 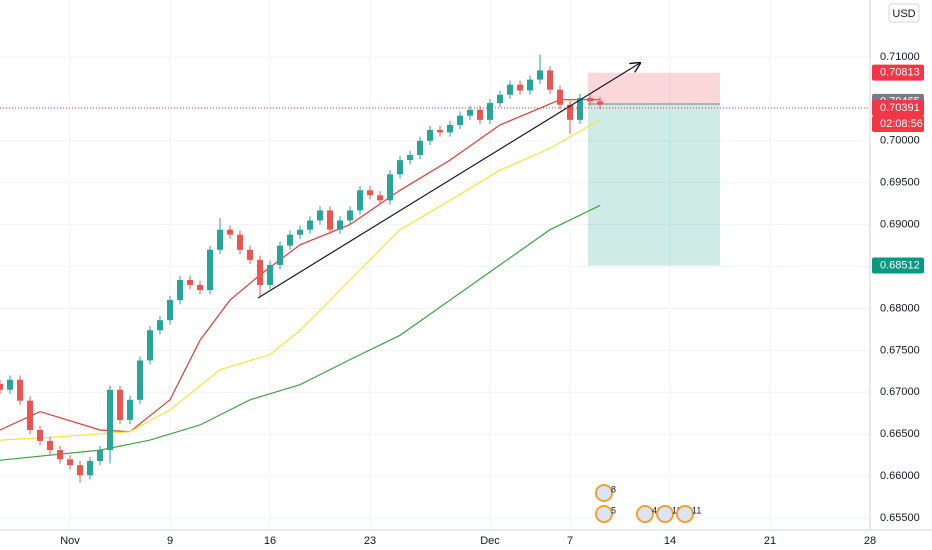 I want to click on y-tick-label: 0.67500, so click(x=900, y=350).